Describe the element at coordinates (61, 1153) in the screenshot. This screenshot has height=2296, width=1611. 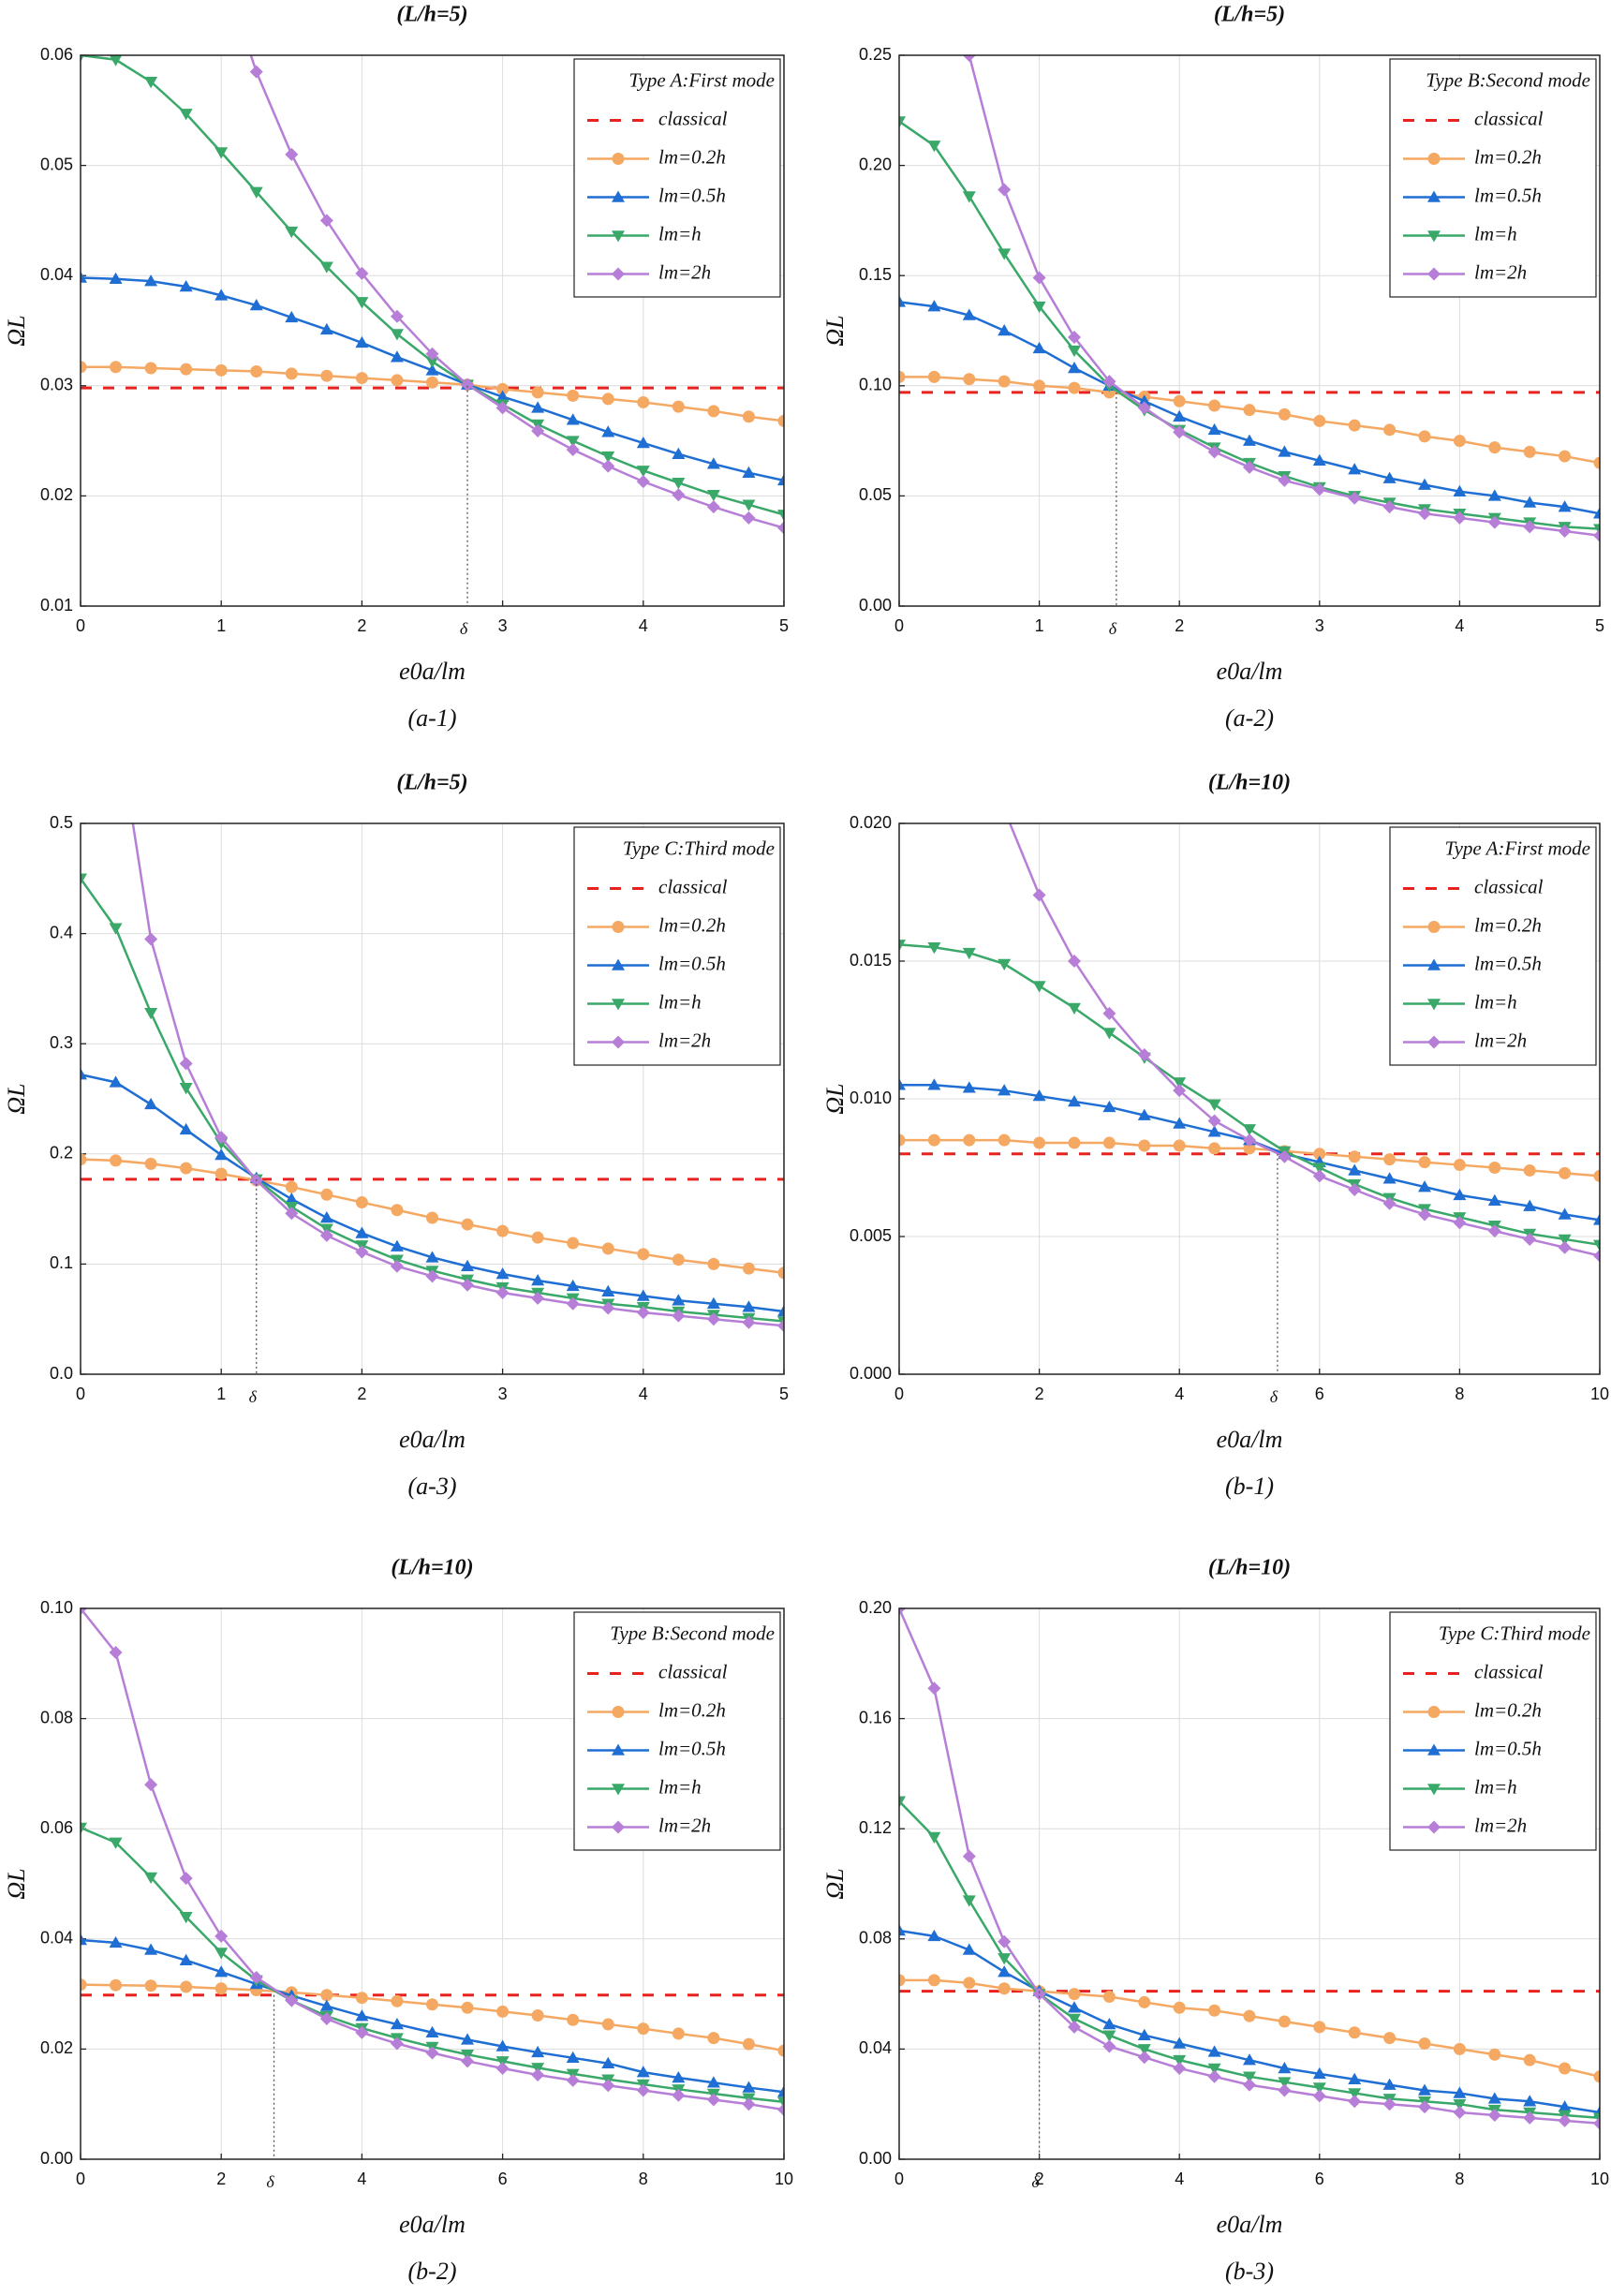
I see `y-tick-label: 0.2` at that location.